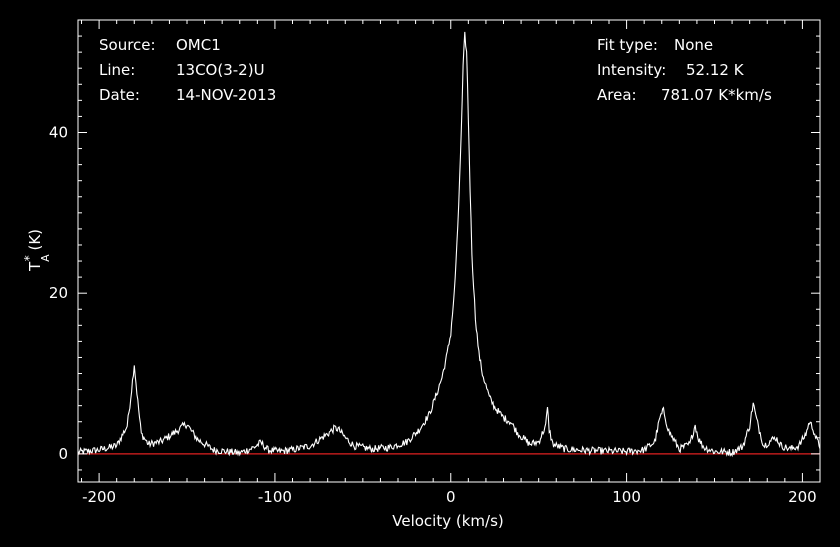  Describe the element at coordinates (626, 497) in the screenshot. I see `x-tick-label: 100` at that location.